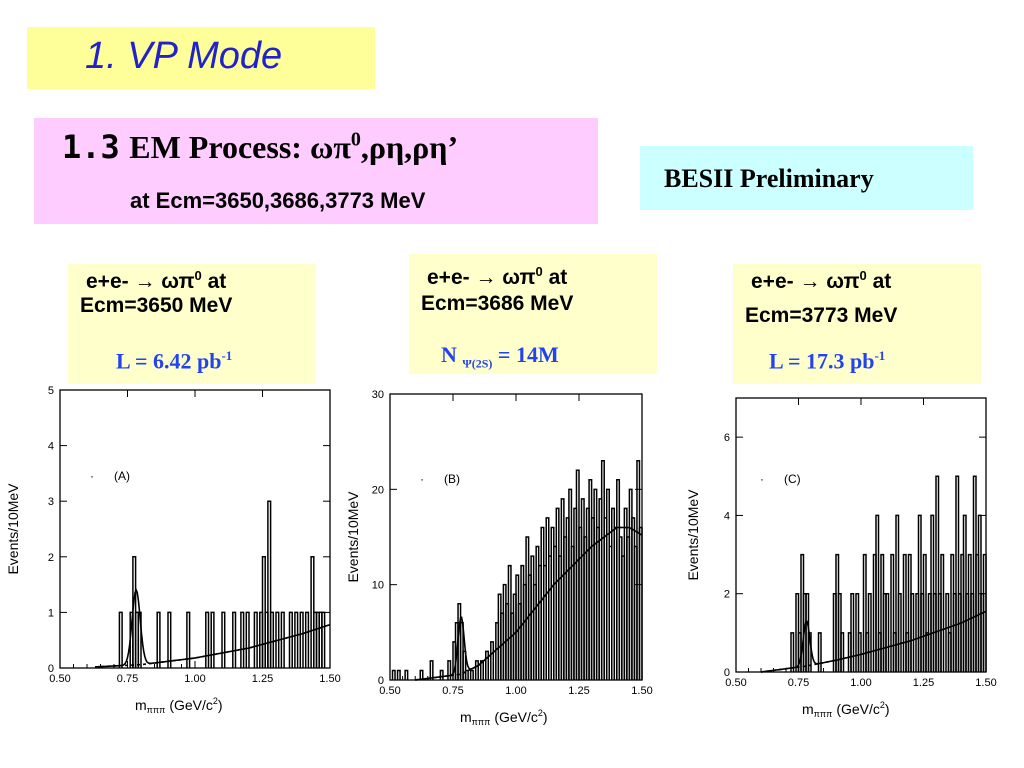 This screenshot has width=1024, height=768. Describe the element at coordinates (51, 502) in the screenshot. I see `y-tick-label: 3` at that location.